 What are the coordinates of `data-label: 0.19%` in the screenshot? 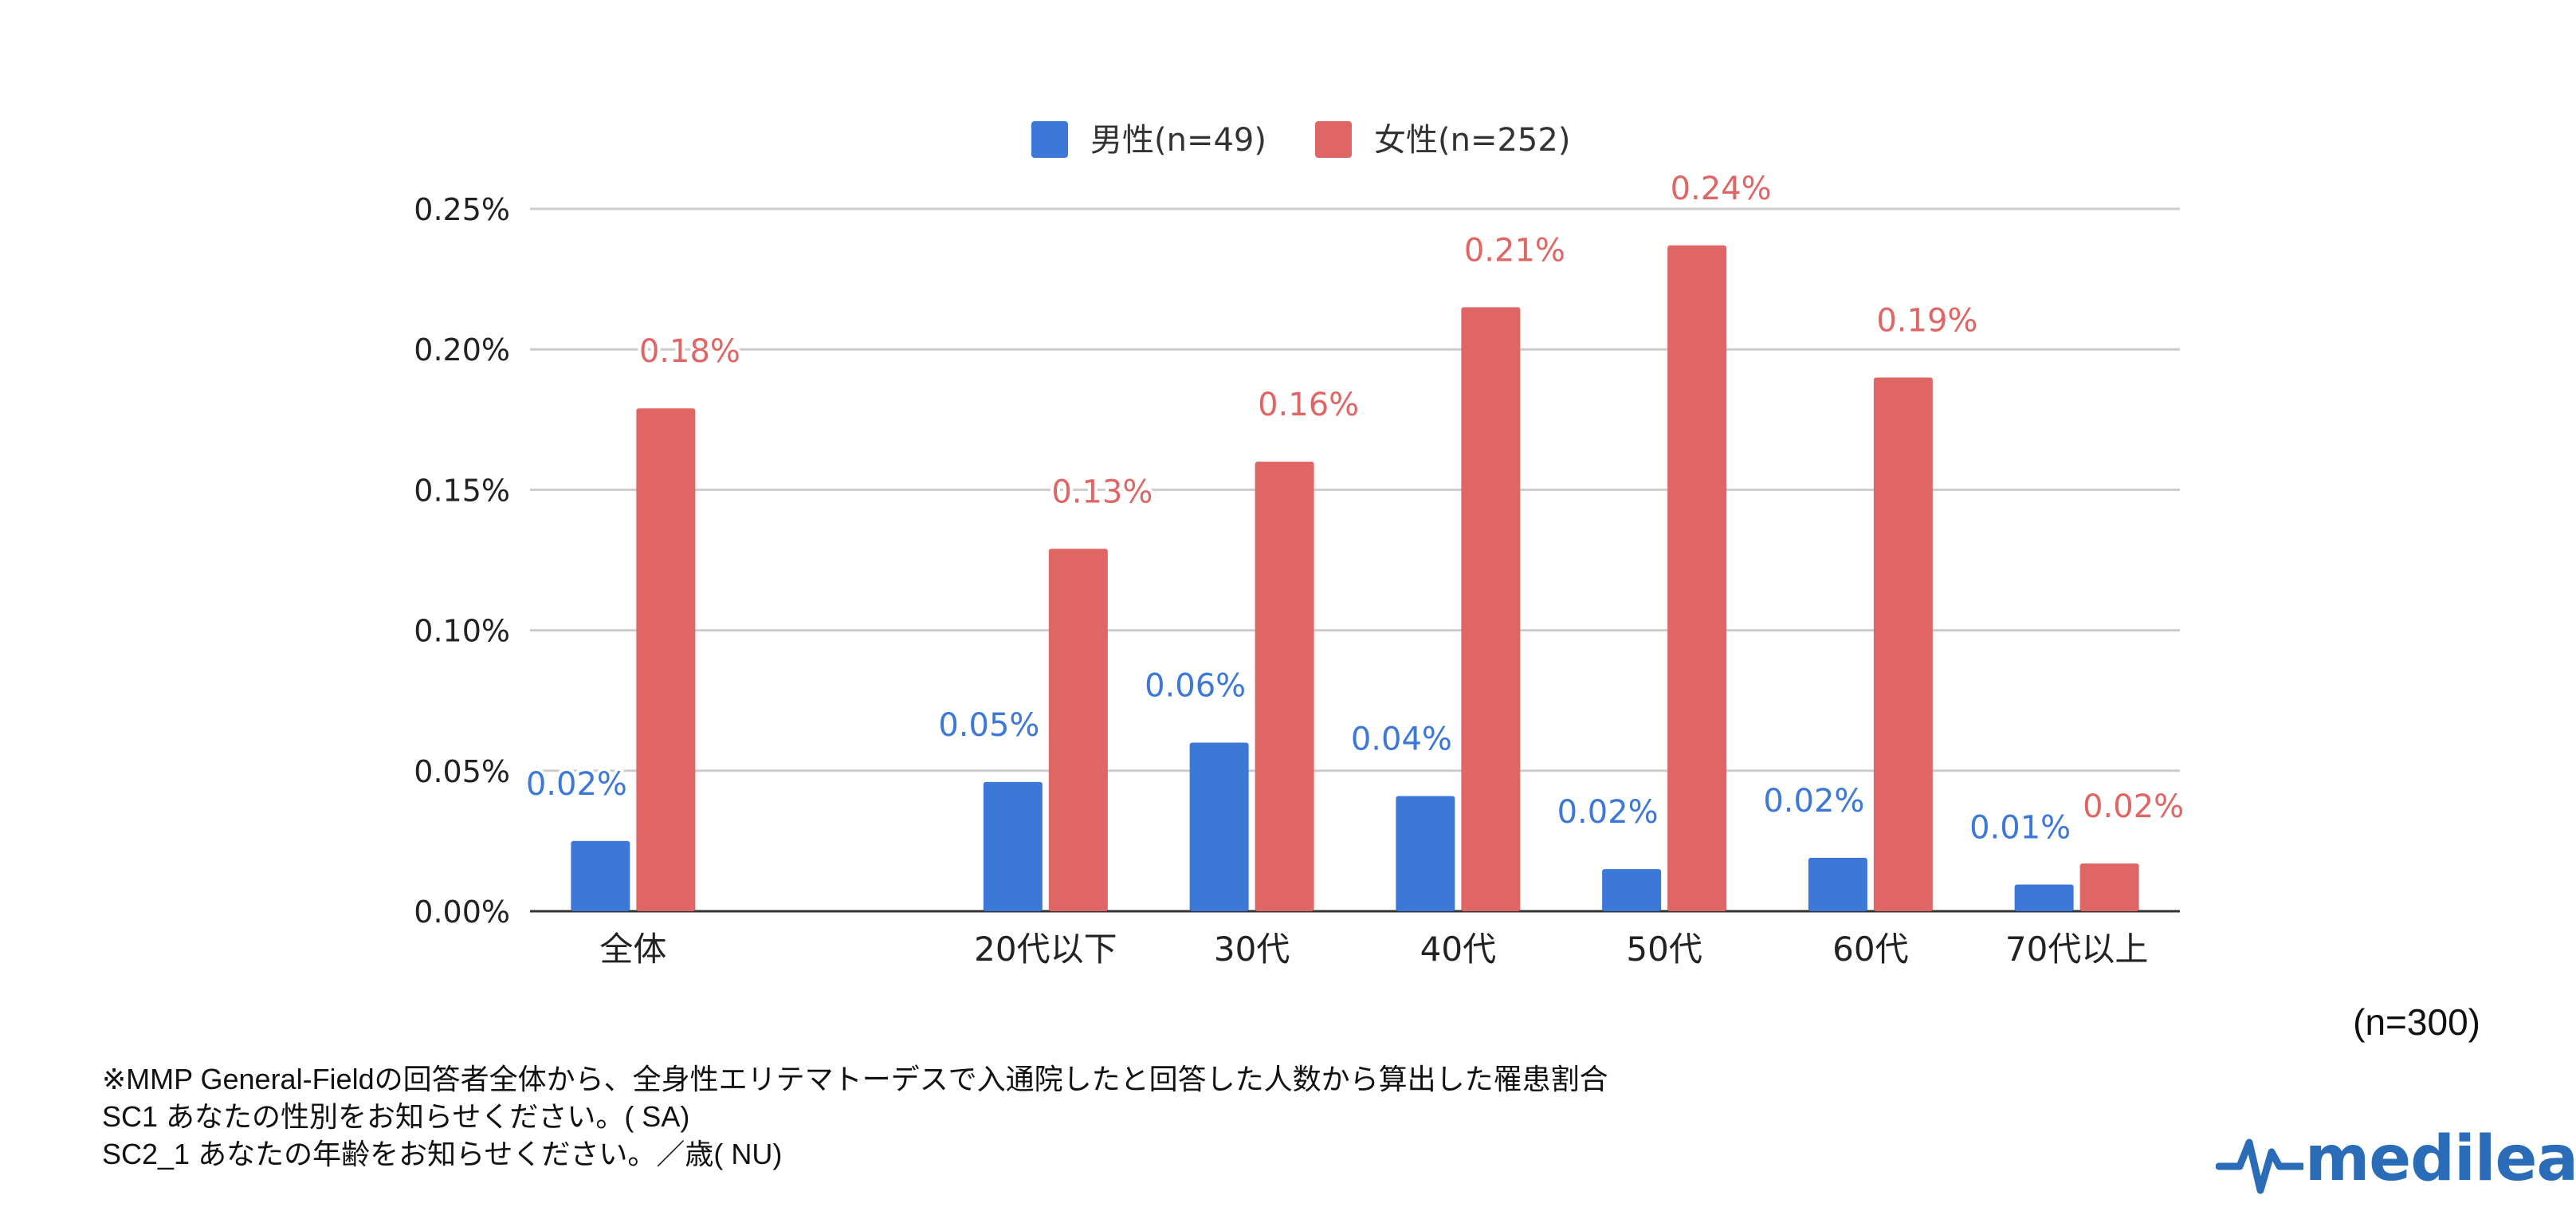 It's located at (1926, 320).